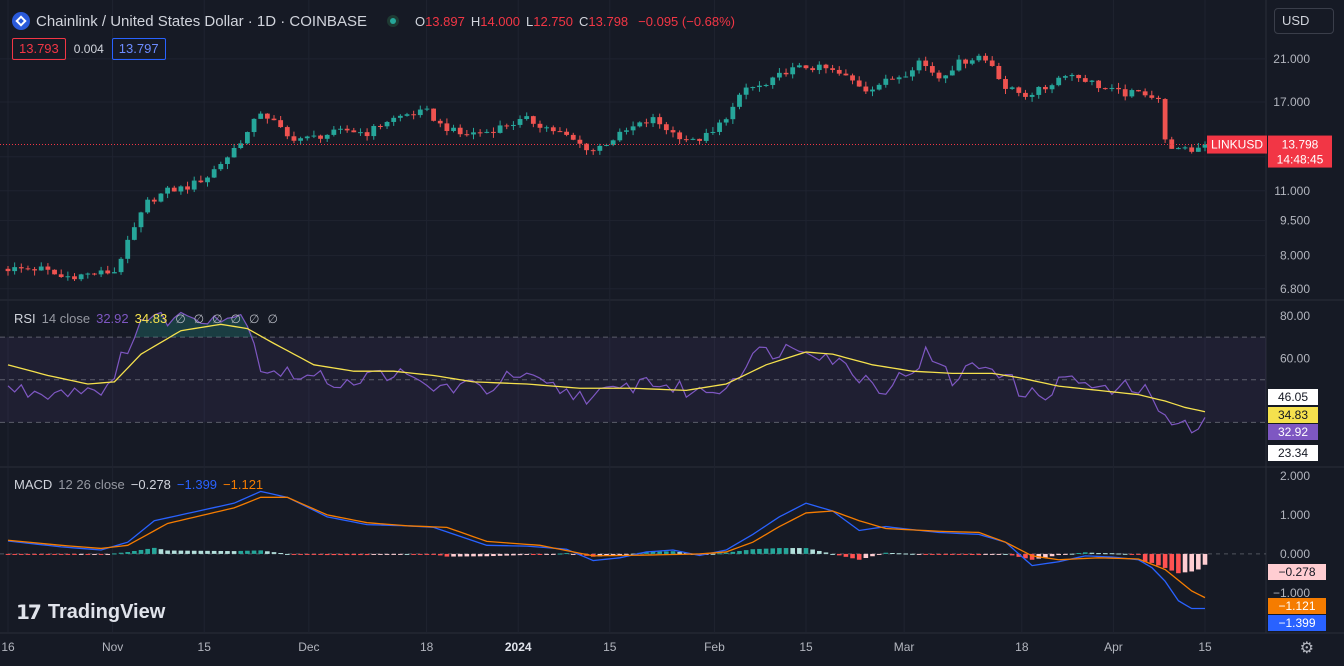  What do you see at coordinates (138, 49) in the screenshot?
I see `buy-button: 13.797` at bounding box center [138, 49].